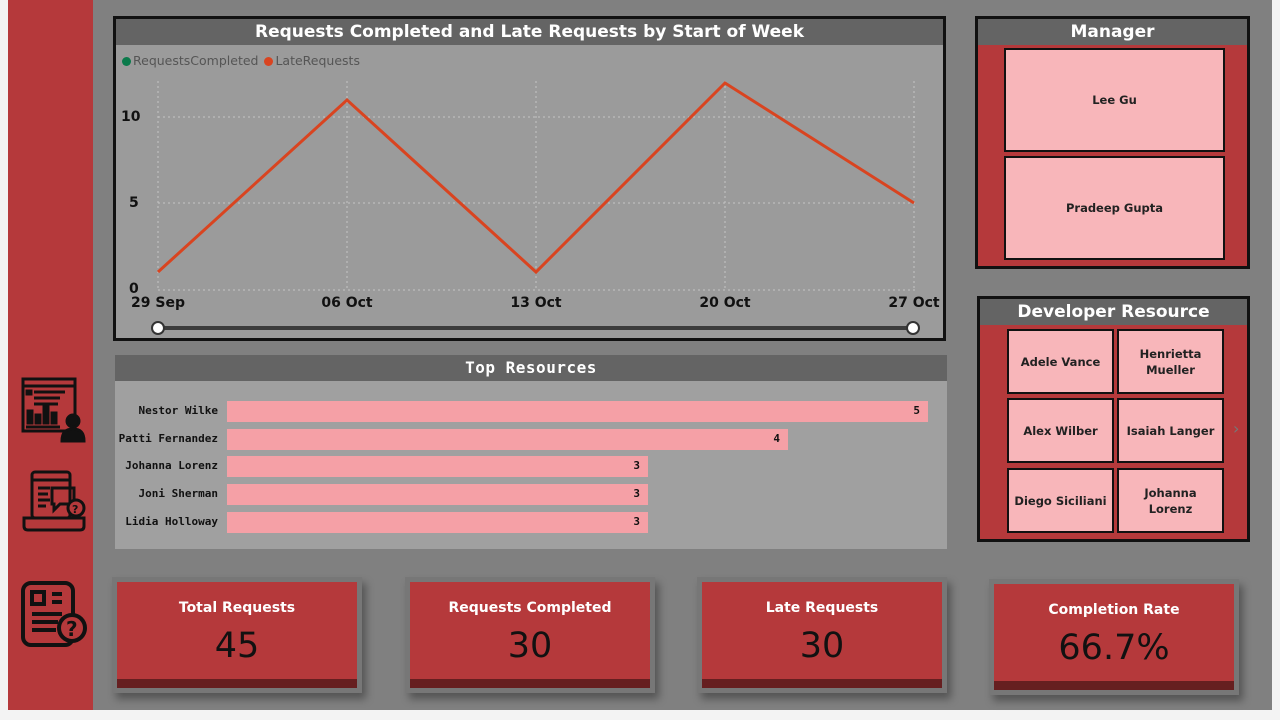 The width and height of the screenshot is (1280, 720). What do you see at coordinates (1114, 610) in the screenshot?
I see `kpi-label: Completion Rate` at bounding box center [1114, 610].